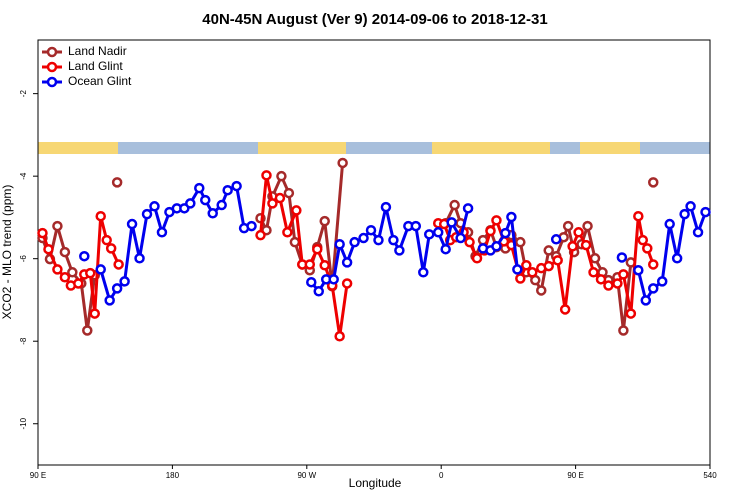 The height and width of the screenshot is (500, 750). Describe the element at coordinates (710, 475) in the screenshot. I see `x-tick-label: 540` at that location.